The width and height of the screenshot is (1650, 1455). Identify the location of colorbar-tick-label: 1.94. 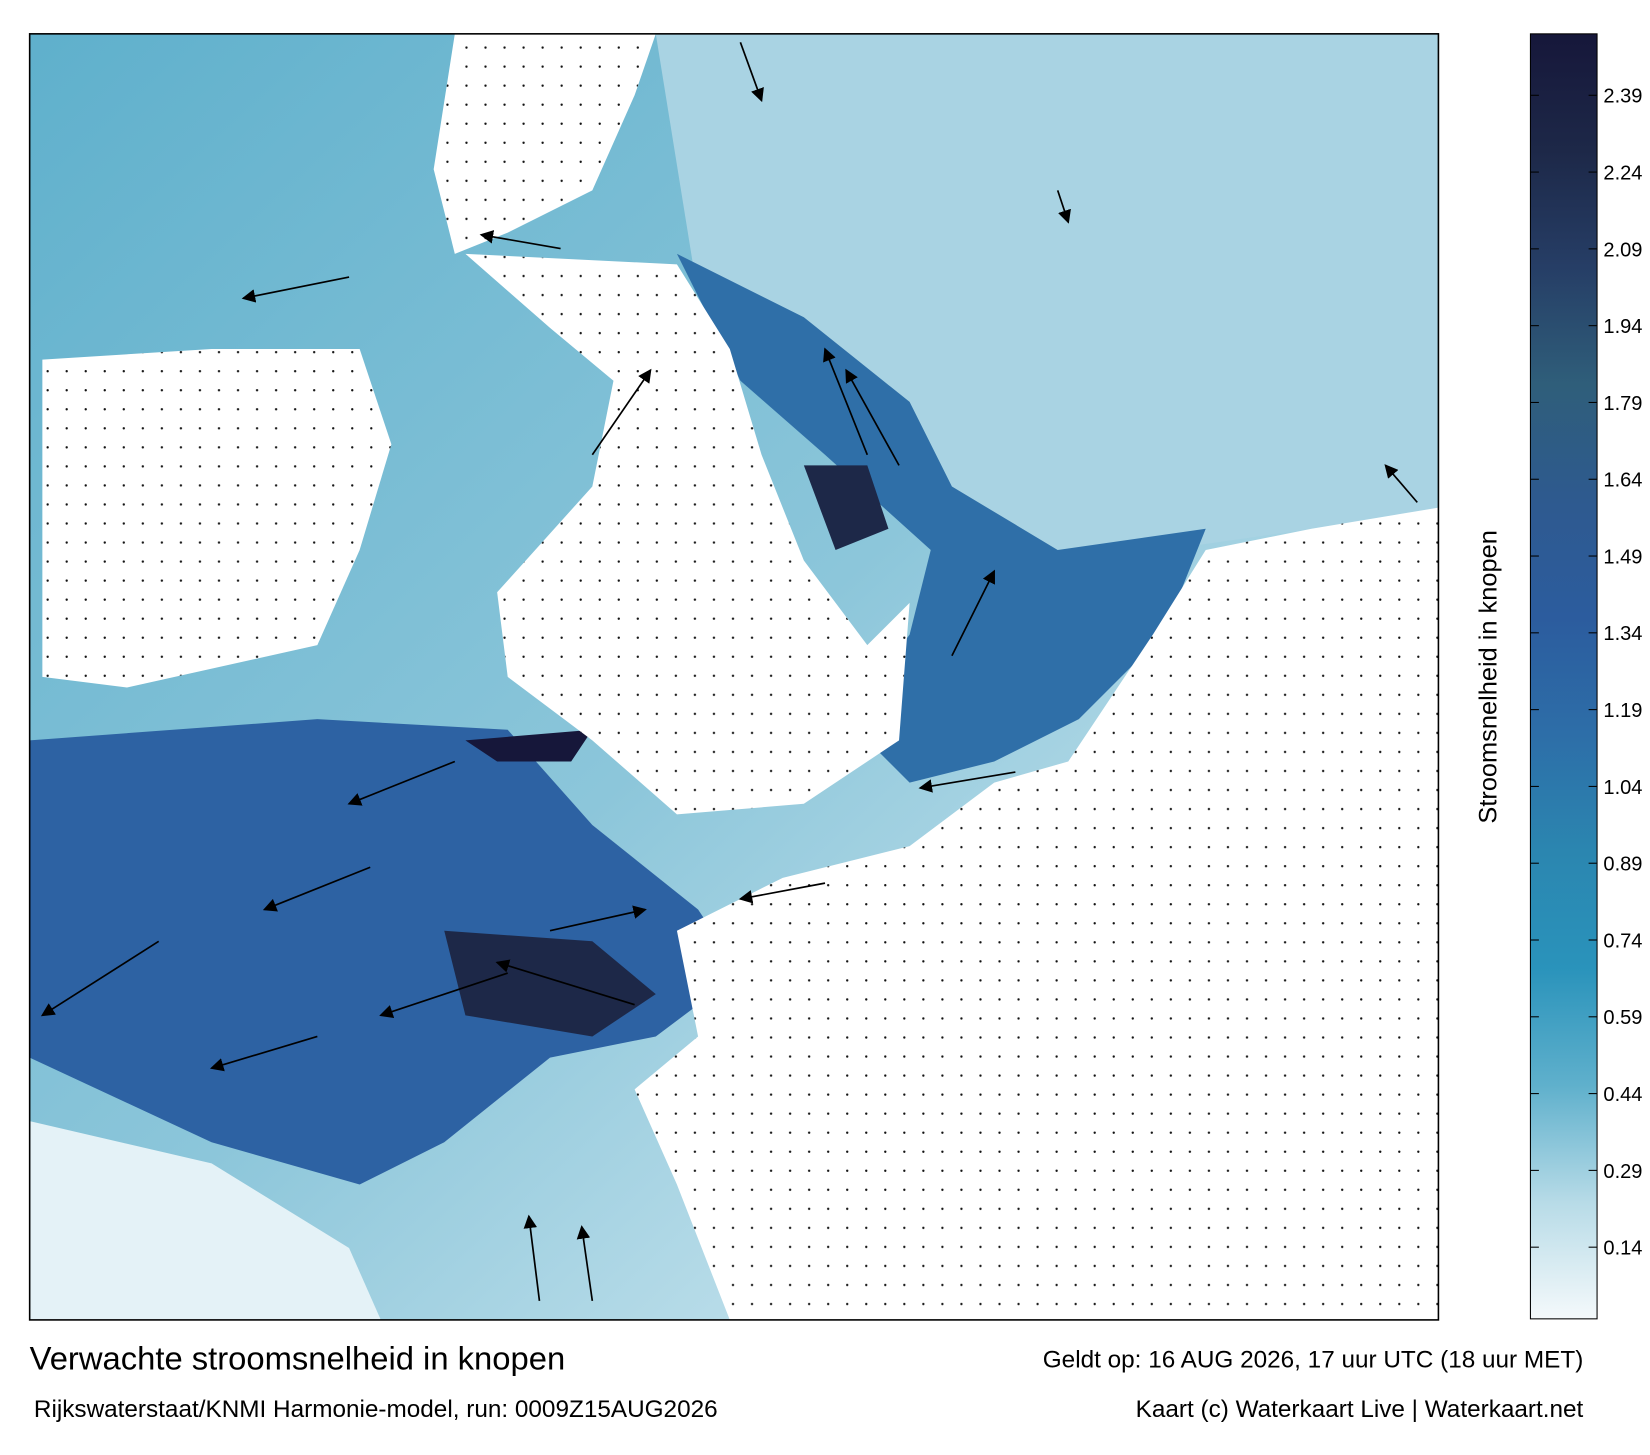
(1622, 327).